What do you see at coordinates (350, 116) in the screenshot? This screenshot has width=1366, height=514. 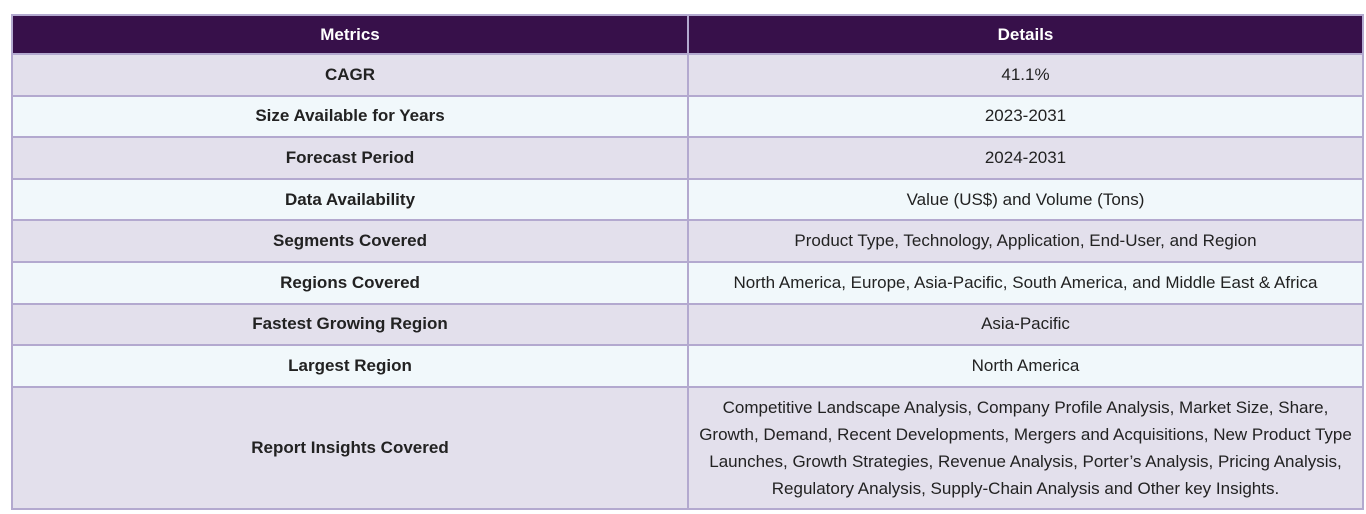 I see `metric-cell: Size Available for Years` at bounding box center [350, 116].